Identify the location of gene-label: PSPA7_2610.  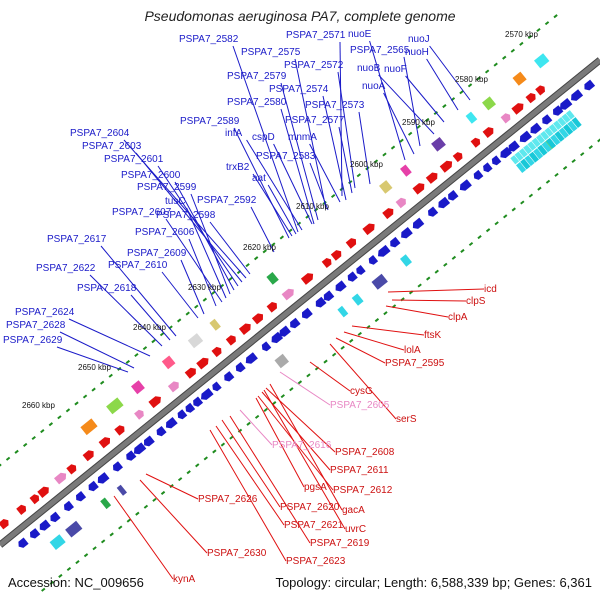
(138, 265).